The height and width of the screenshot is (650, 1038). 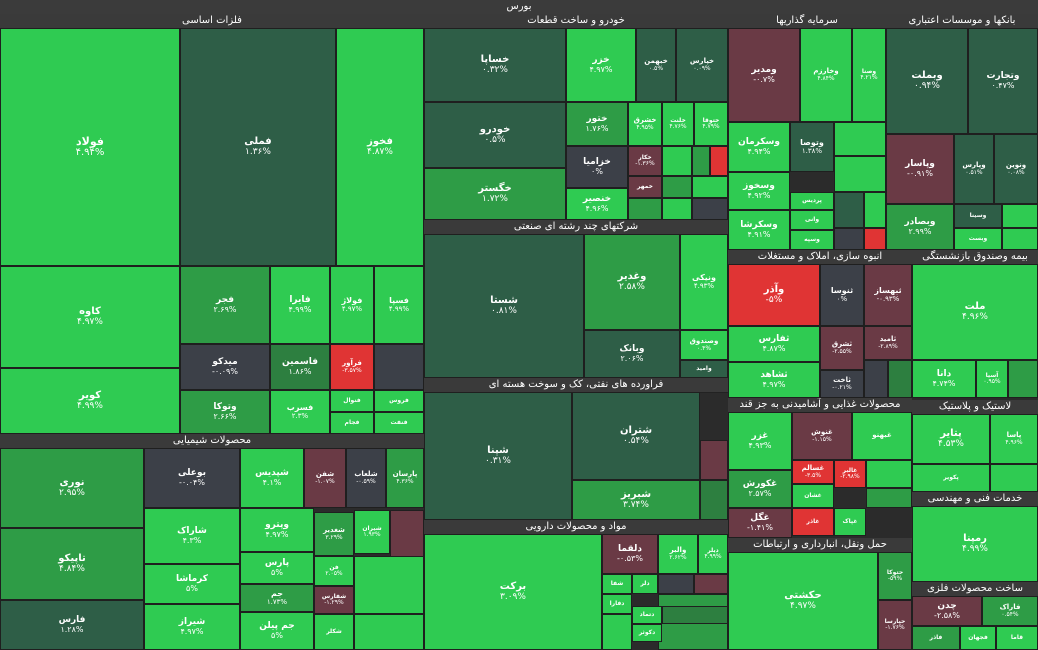 What do you see at coordinates (225, 412) in the screenshot?
I see `stock-tile: وتوکا ۲.۶۶%` at bounding box center [225, 412].